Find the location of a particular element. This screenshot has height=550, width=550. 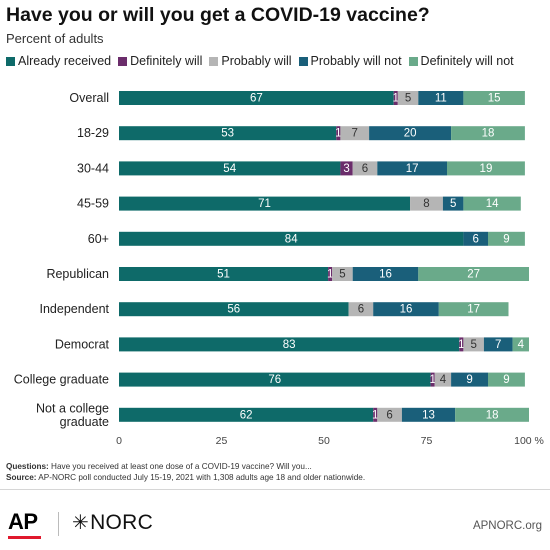

bar-value-label: 11 is located at coordinates (441, 99).